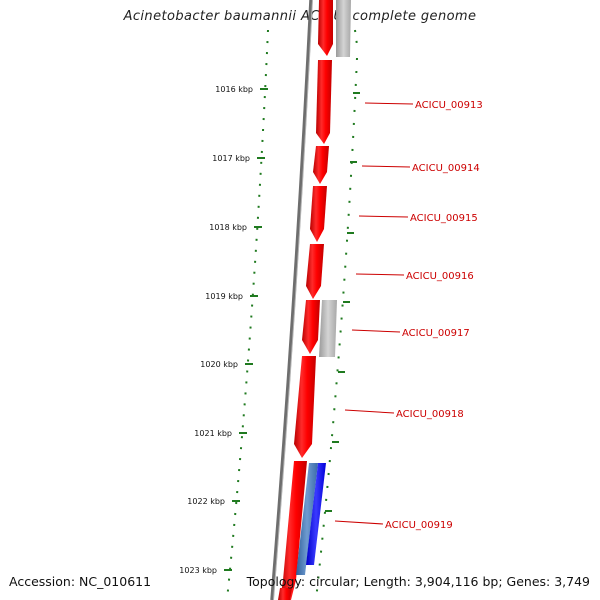  What do you see at coordinates (198, 570) in the screenshot?
I see `tick-label: 1023 kbp` at bounding box center [198, 570].